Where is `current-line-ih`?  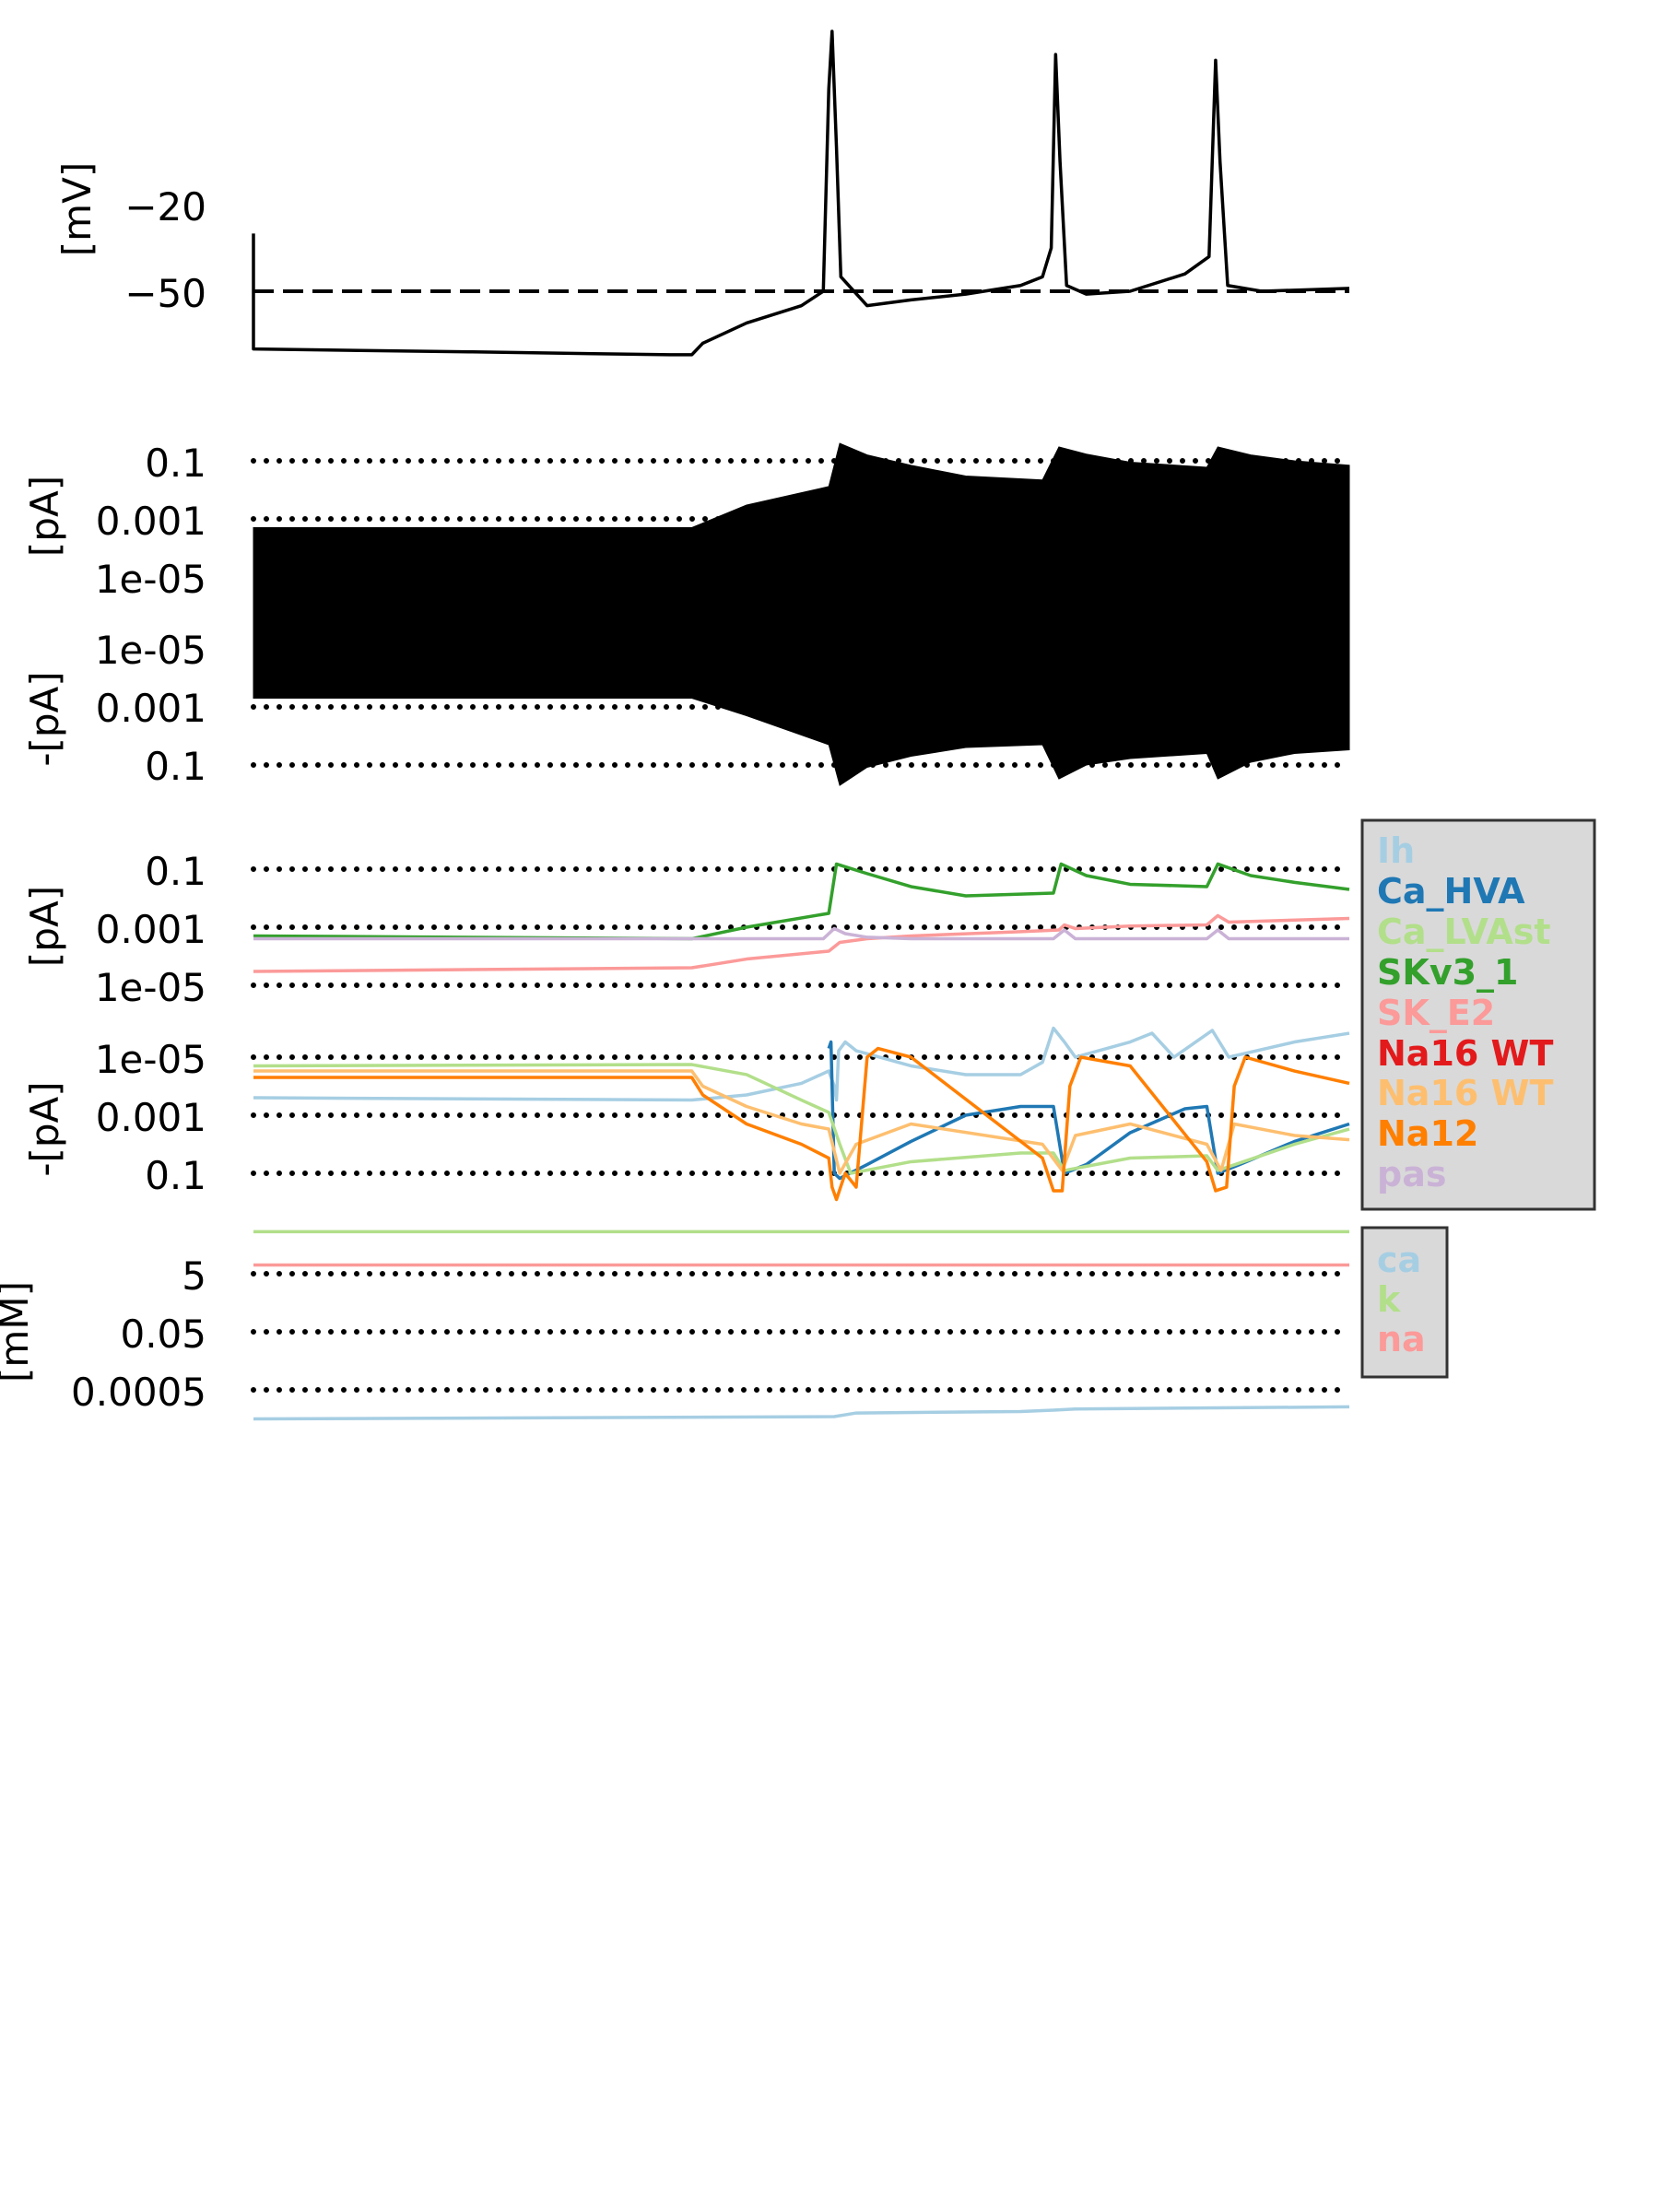
current-line-ih is located at coordinates (801, 1064).